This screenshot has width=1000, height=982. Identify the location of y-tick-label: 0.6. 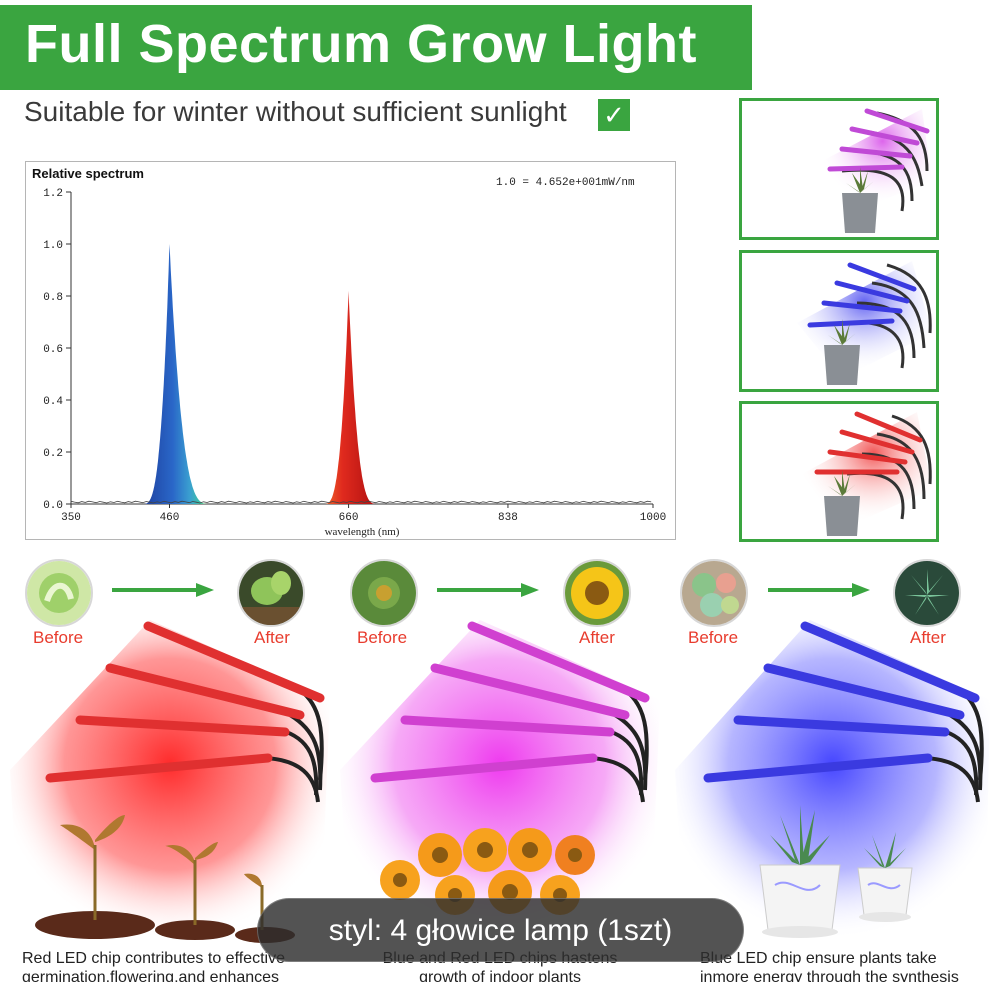
(53, 350).